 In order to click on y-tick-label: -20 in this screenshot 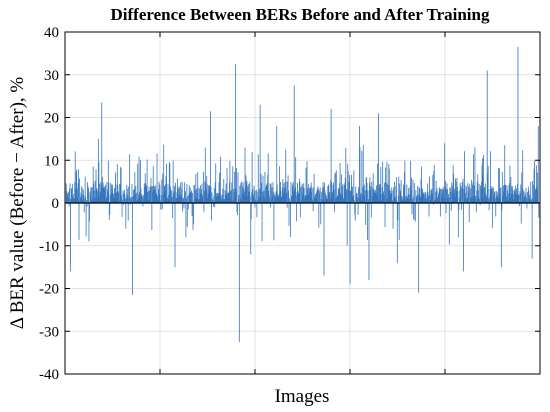, I will do `click(49, 290)`.